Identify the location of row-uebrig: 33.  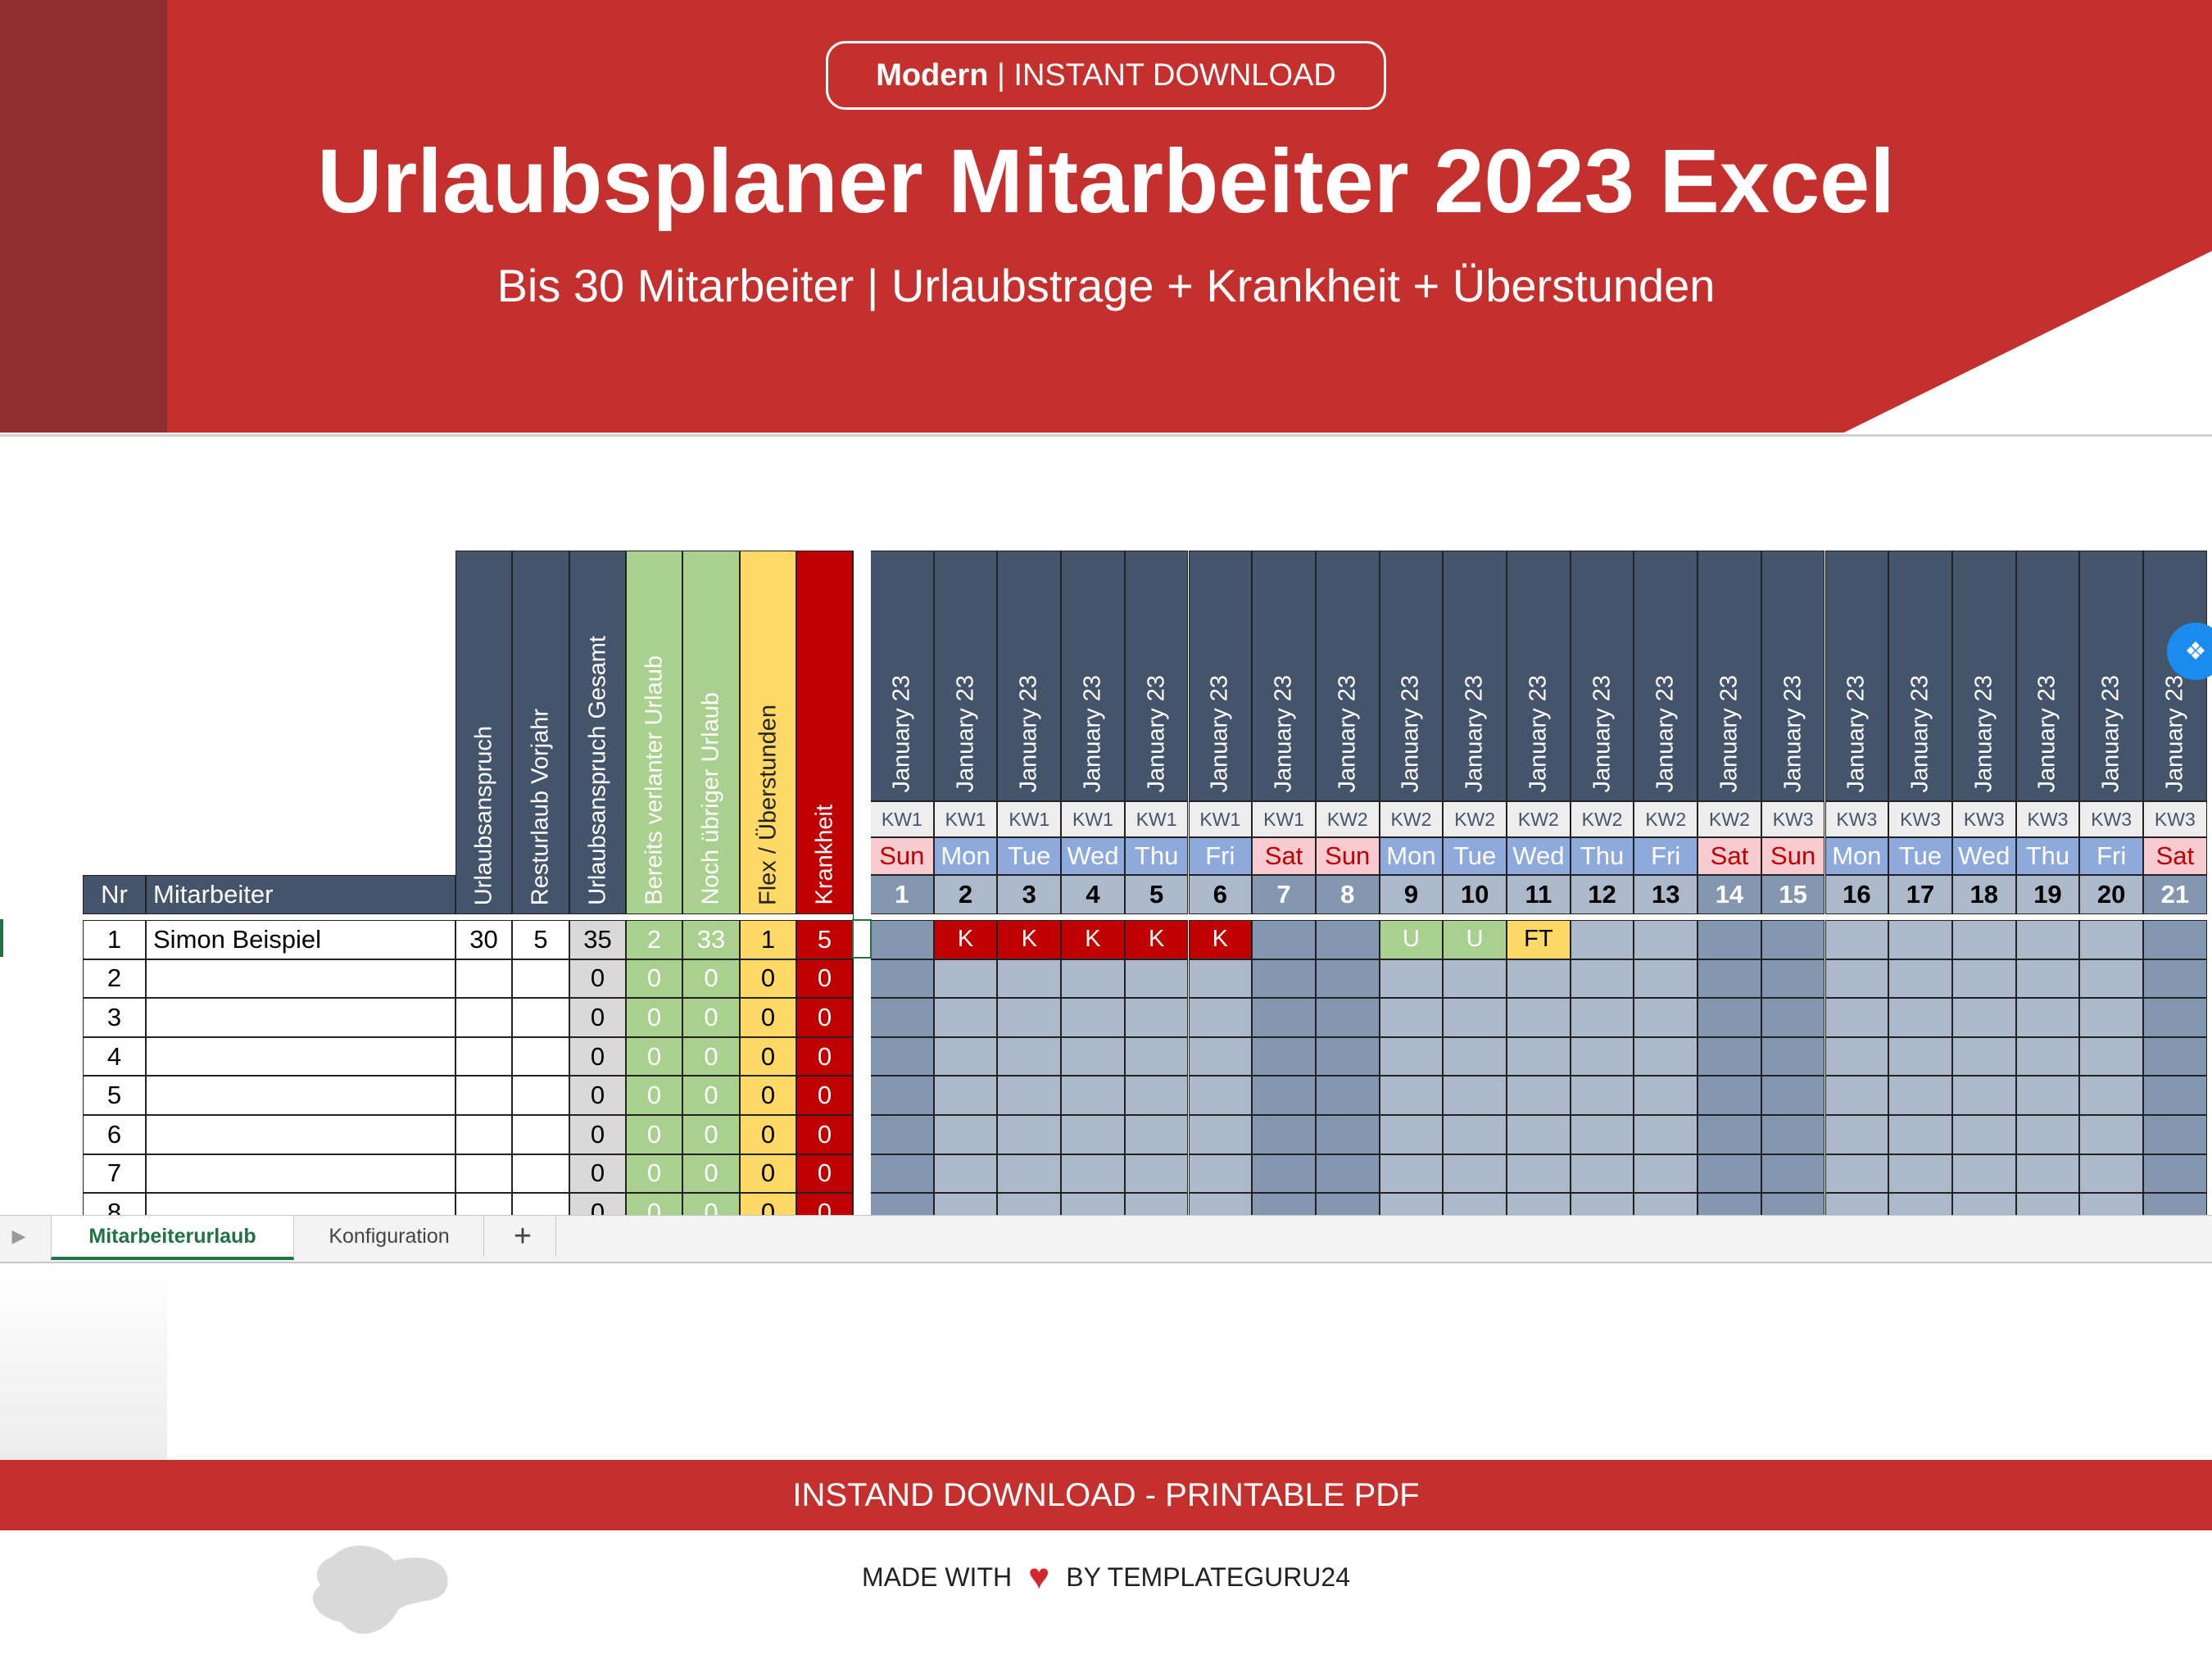
(711, 939).